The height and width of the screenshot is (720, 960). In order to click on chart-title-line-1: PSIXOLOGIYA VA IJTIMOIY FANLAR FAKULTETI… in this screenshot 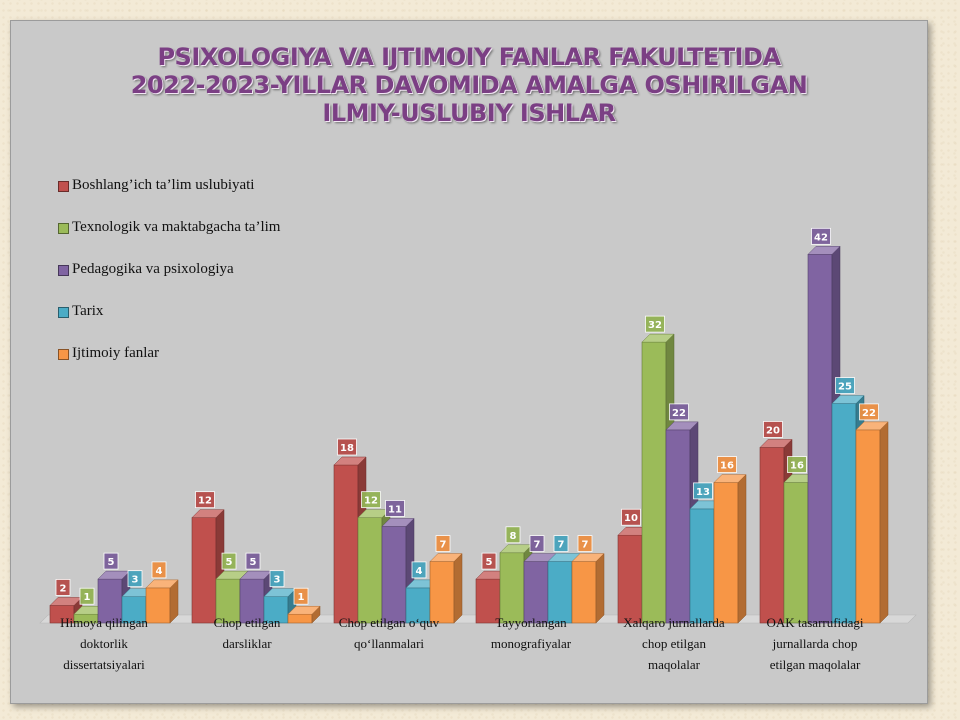, I will do `click(469, 57)`.